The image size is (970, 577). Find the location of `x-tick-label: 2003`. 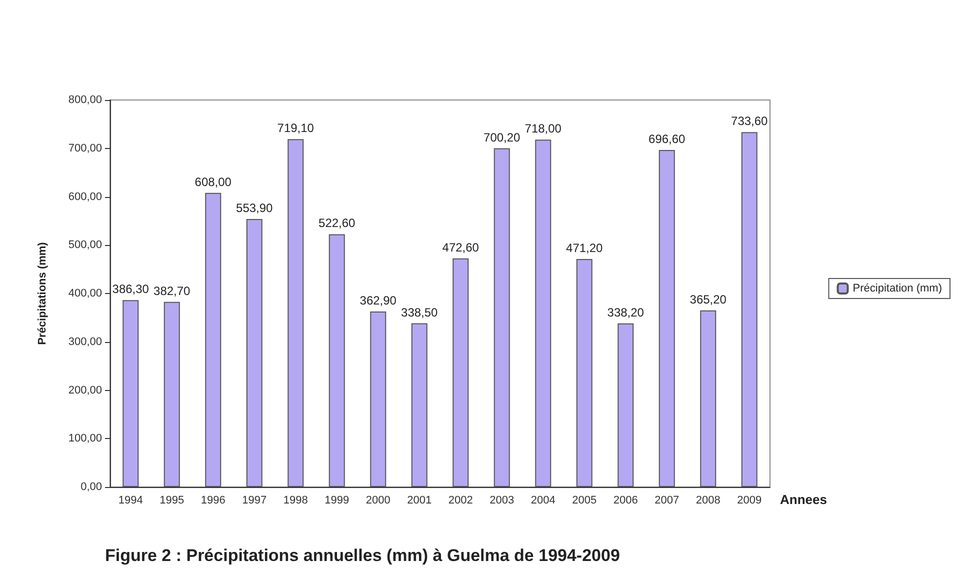

x-tick-label: 2003 is located at coordinates (502, 500).